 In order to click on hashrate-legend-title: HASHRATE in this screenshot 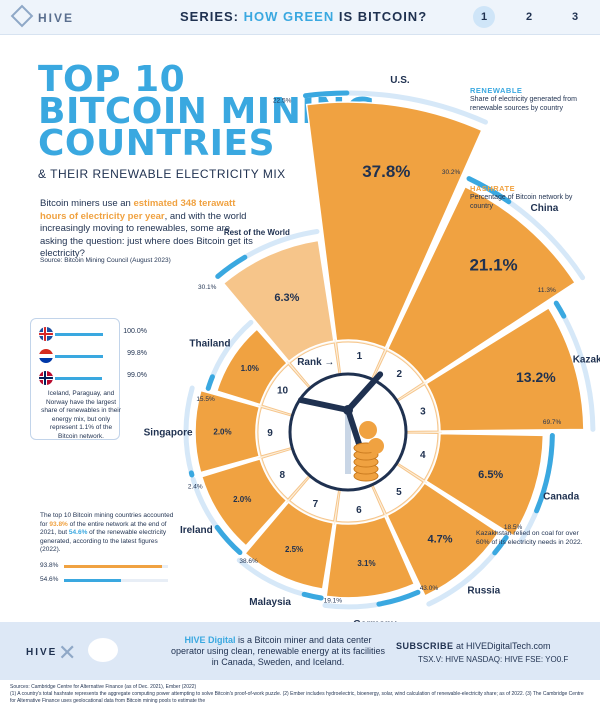, I will do `click(493, 188)`.